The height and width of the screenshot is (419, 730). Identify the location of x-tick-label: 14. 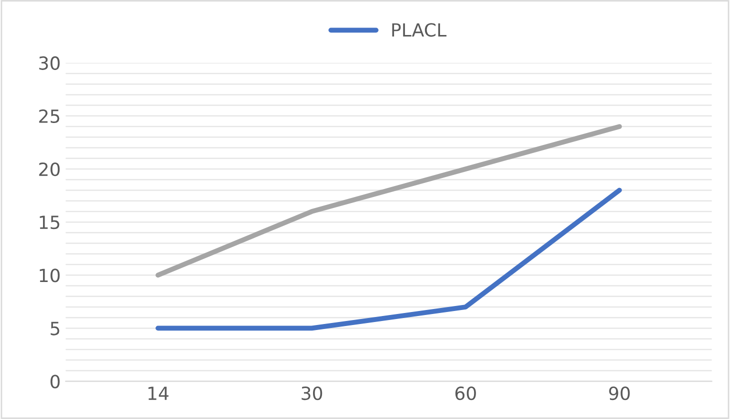
(158, 393).